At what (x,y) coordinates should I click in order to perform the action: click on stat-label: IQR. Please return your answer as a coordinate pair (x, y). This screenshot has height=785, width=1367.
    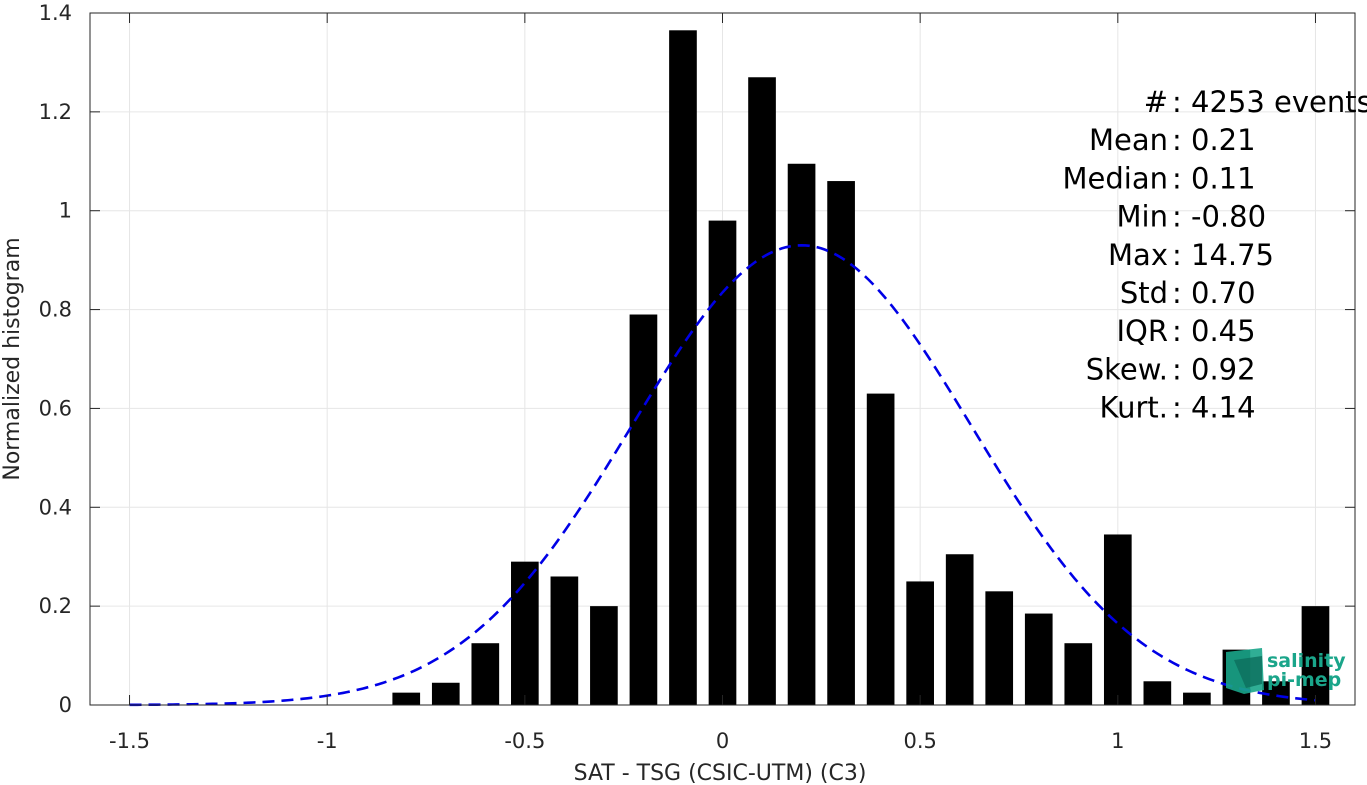
    Looking at the image, I should click on (1142, 331).